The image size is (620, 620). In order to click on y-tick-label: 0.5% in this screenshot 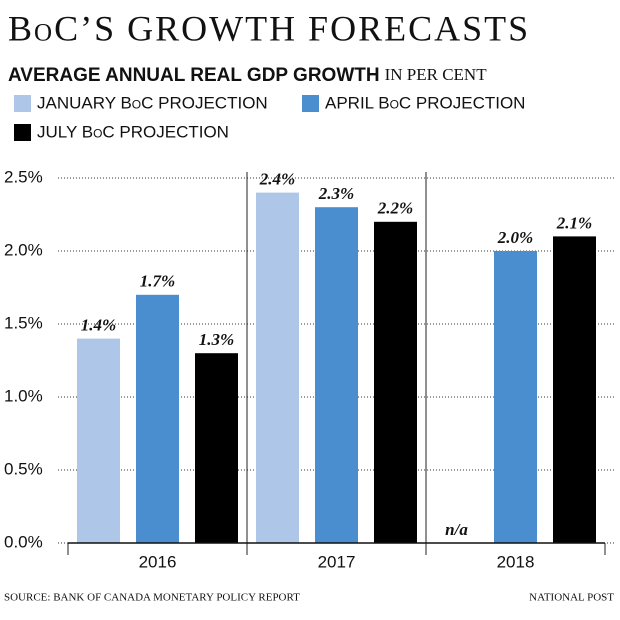, I will do `click(23, 468)`.